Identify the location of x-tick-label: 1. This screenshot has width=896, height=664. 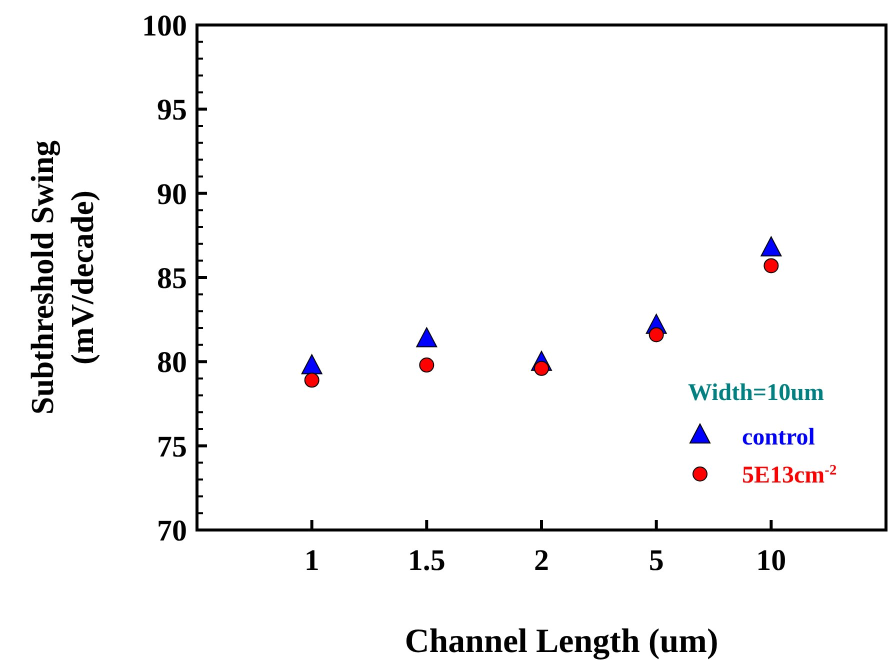
(312, 560).